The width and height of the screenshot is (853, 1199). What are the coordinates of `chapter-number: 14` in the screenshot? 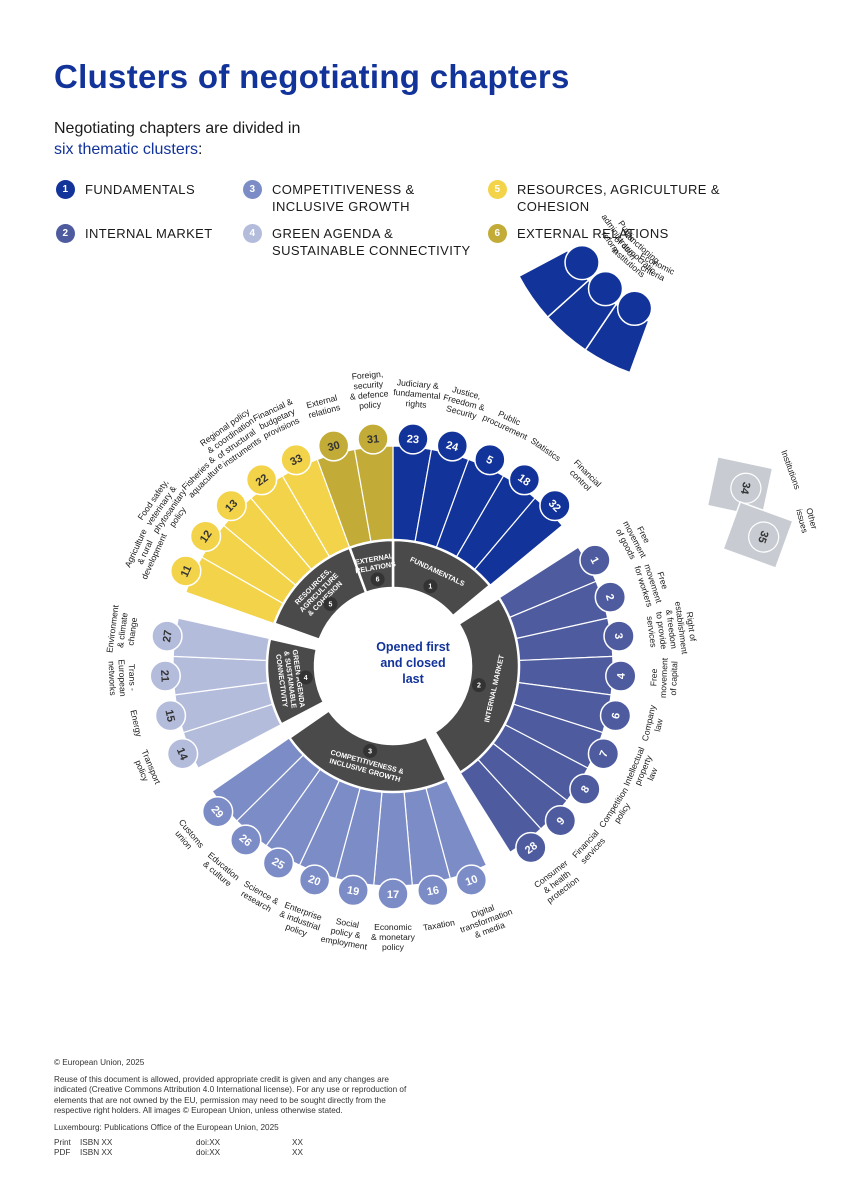 It's located at (182, 754).